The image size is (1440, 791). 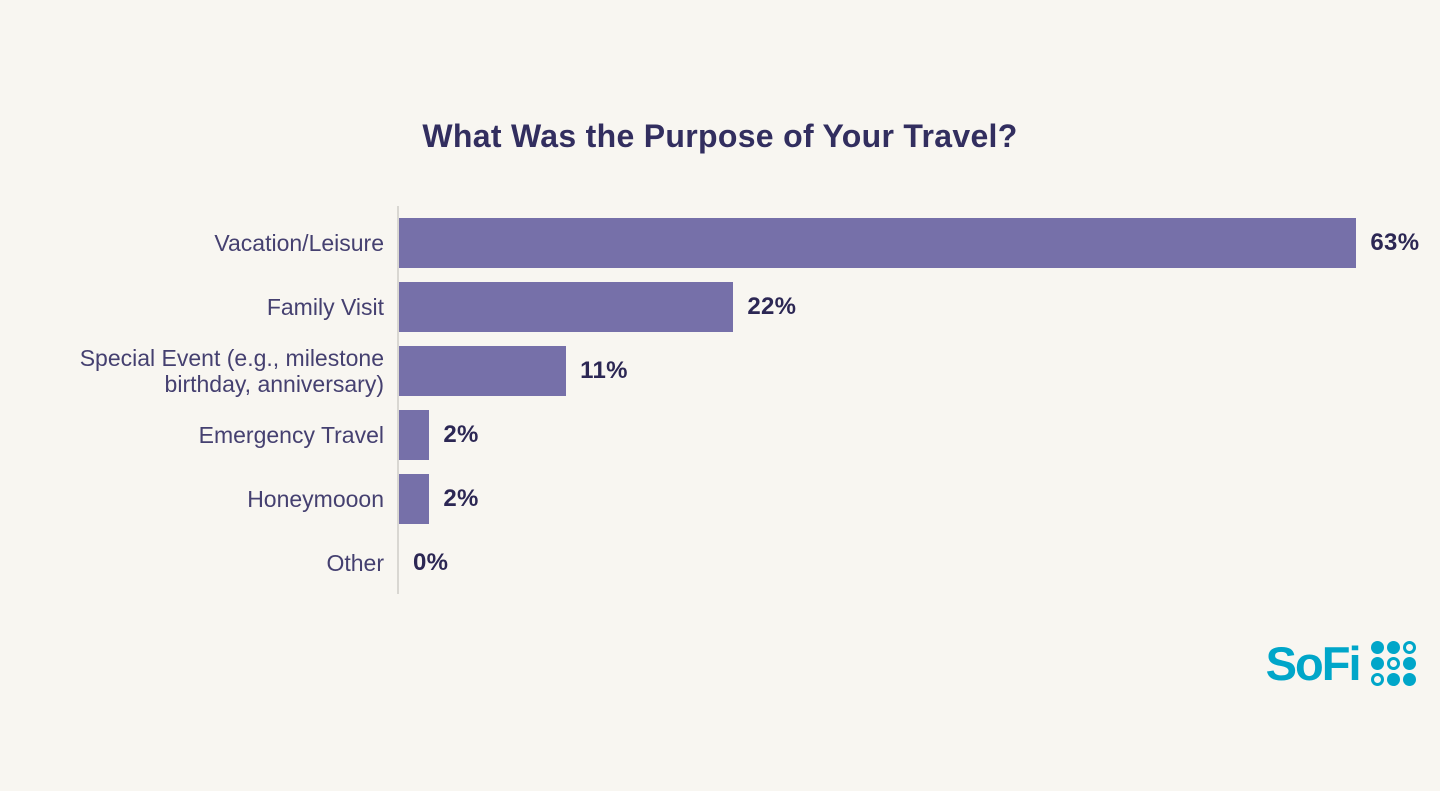 What do you see at coordinates (899, 371) in the screenshot?
I see `bar-track: 11%` at bounding box center [899, 371].